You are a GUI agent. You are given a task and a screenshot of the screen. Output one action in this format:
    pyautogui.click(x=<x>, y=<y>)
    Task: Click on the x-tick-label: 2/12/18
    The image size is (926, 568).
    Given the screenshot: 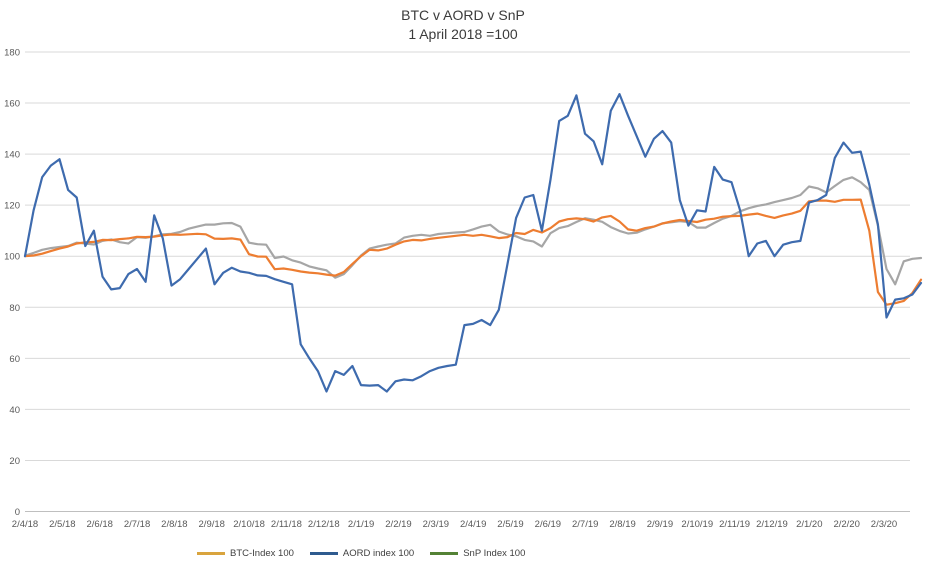 What is the action you would take?
    pyautogui.click(x=324, y=524)
    